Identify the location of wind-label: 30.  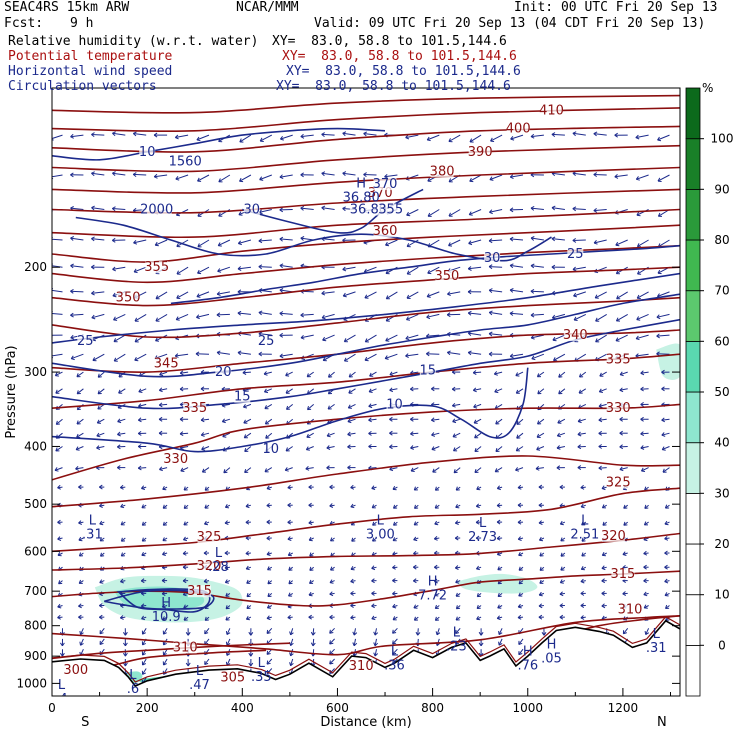
(252, 210).